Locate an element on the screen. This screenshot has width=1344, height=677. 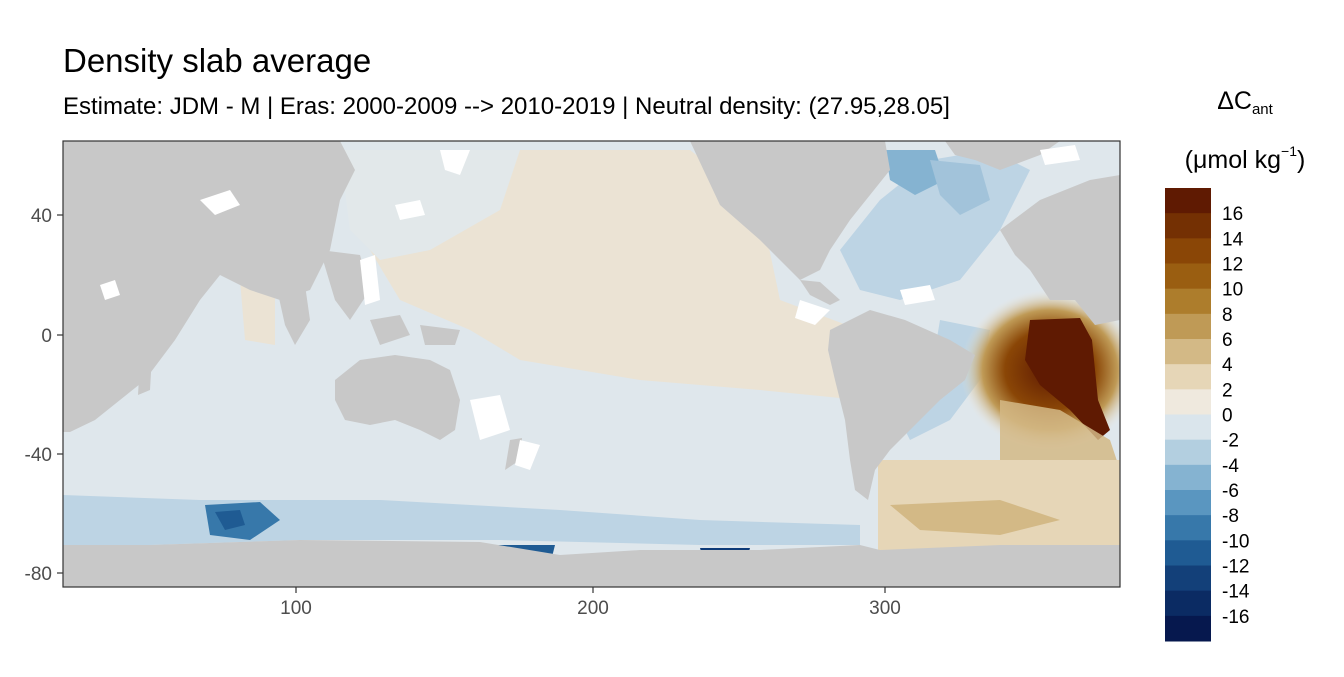
kerguelen-core-patch is located at coordinates (230, 520).